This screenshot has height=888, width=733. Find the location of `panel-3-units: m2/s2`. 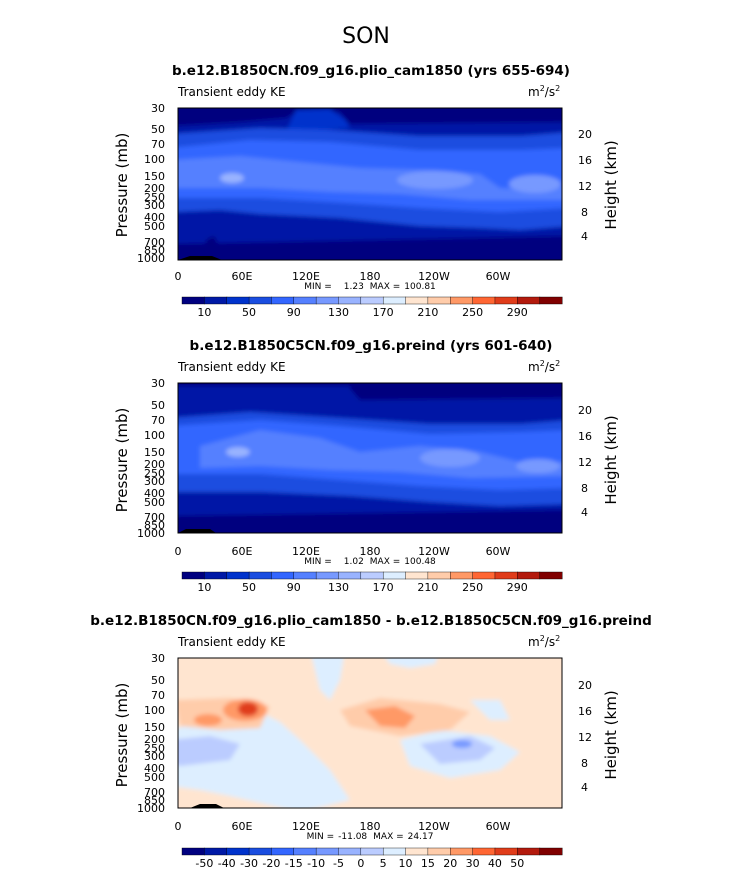

panel-3-units: m2/s2 is located at coordinates (544, 641).